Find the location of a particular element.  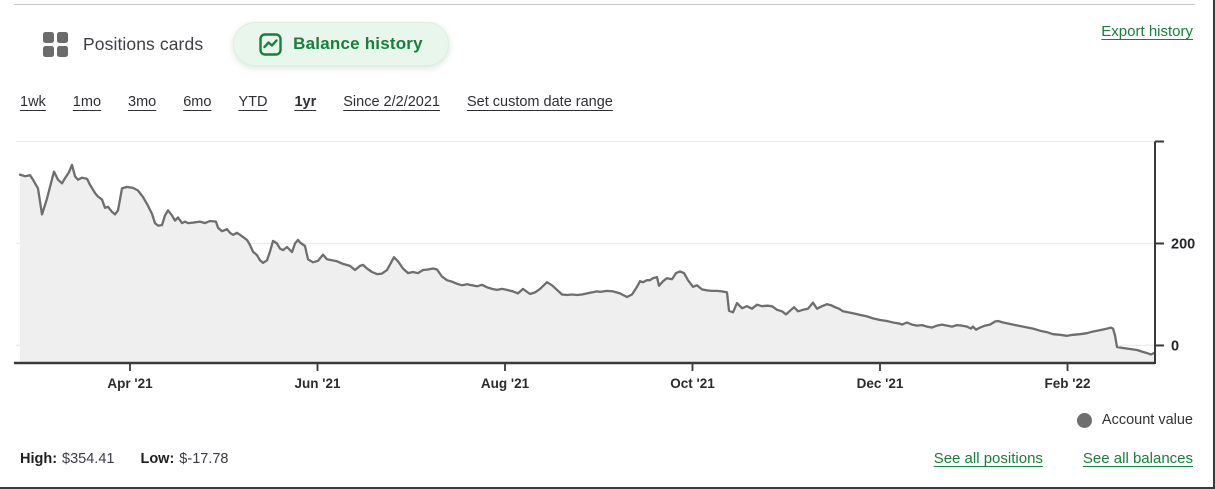

tab-1wk: 1wk is located at coordinates (33, 102).